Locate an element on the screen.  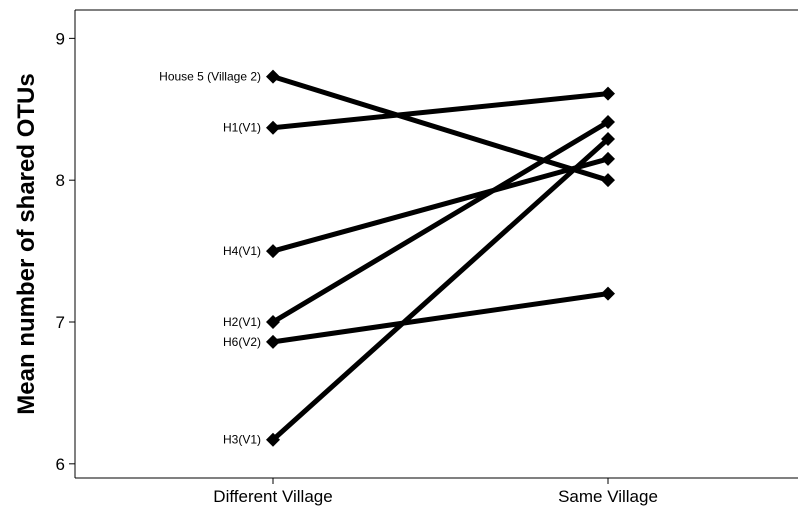
x-tick-label: Same Village is located at coordinates (608, 496).